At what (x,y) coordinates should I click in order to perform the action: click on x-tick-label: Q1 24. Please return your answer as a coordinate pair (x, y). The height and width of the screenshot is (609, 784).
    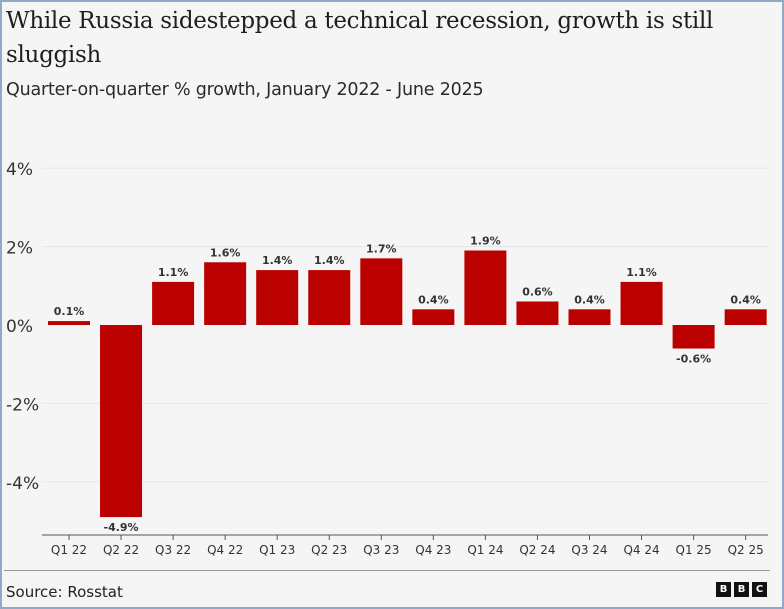
    Looking at the image, I should click on (485, 550).